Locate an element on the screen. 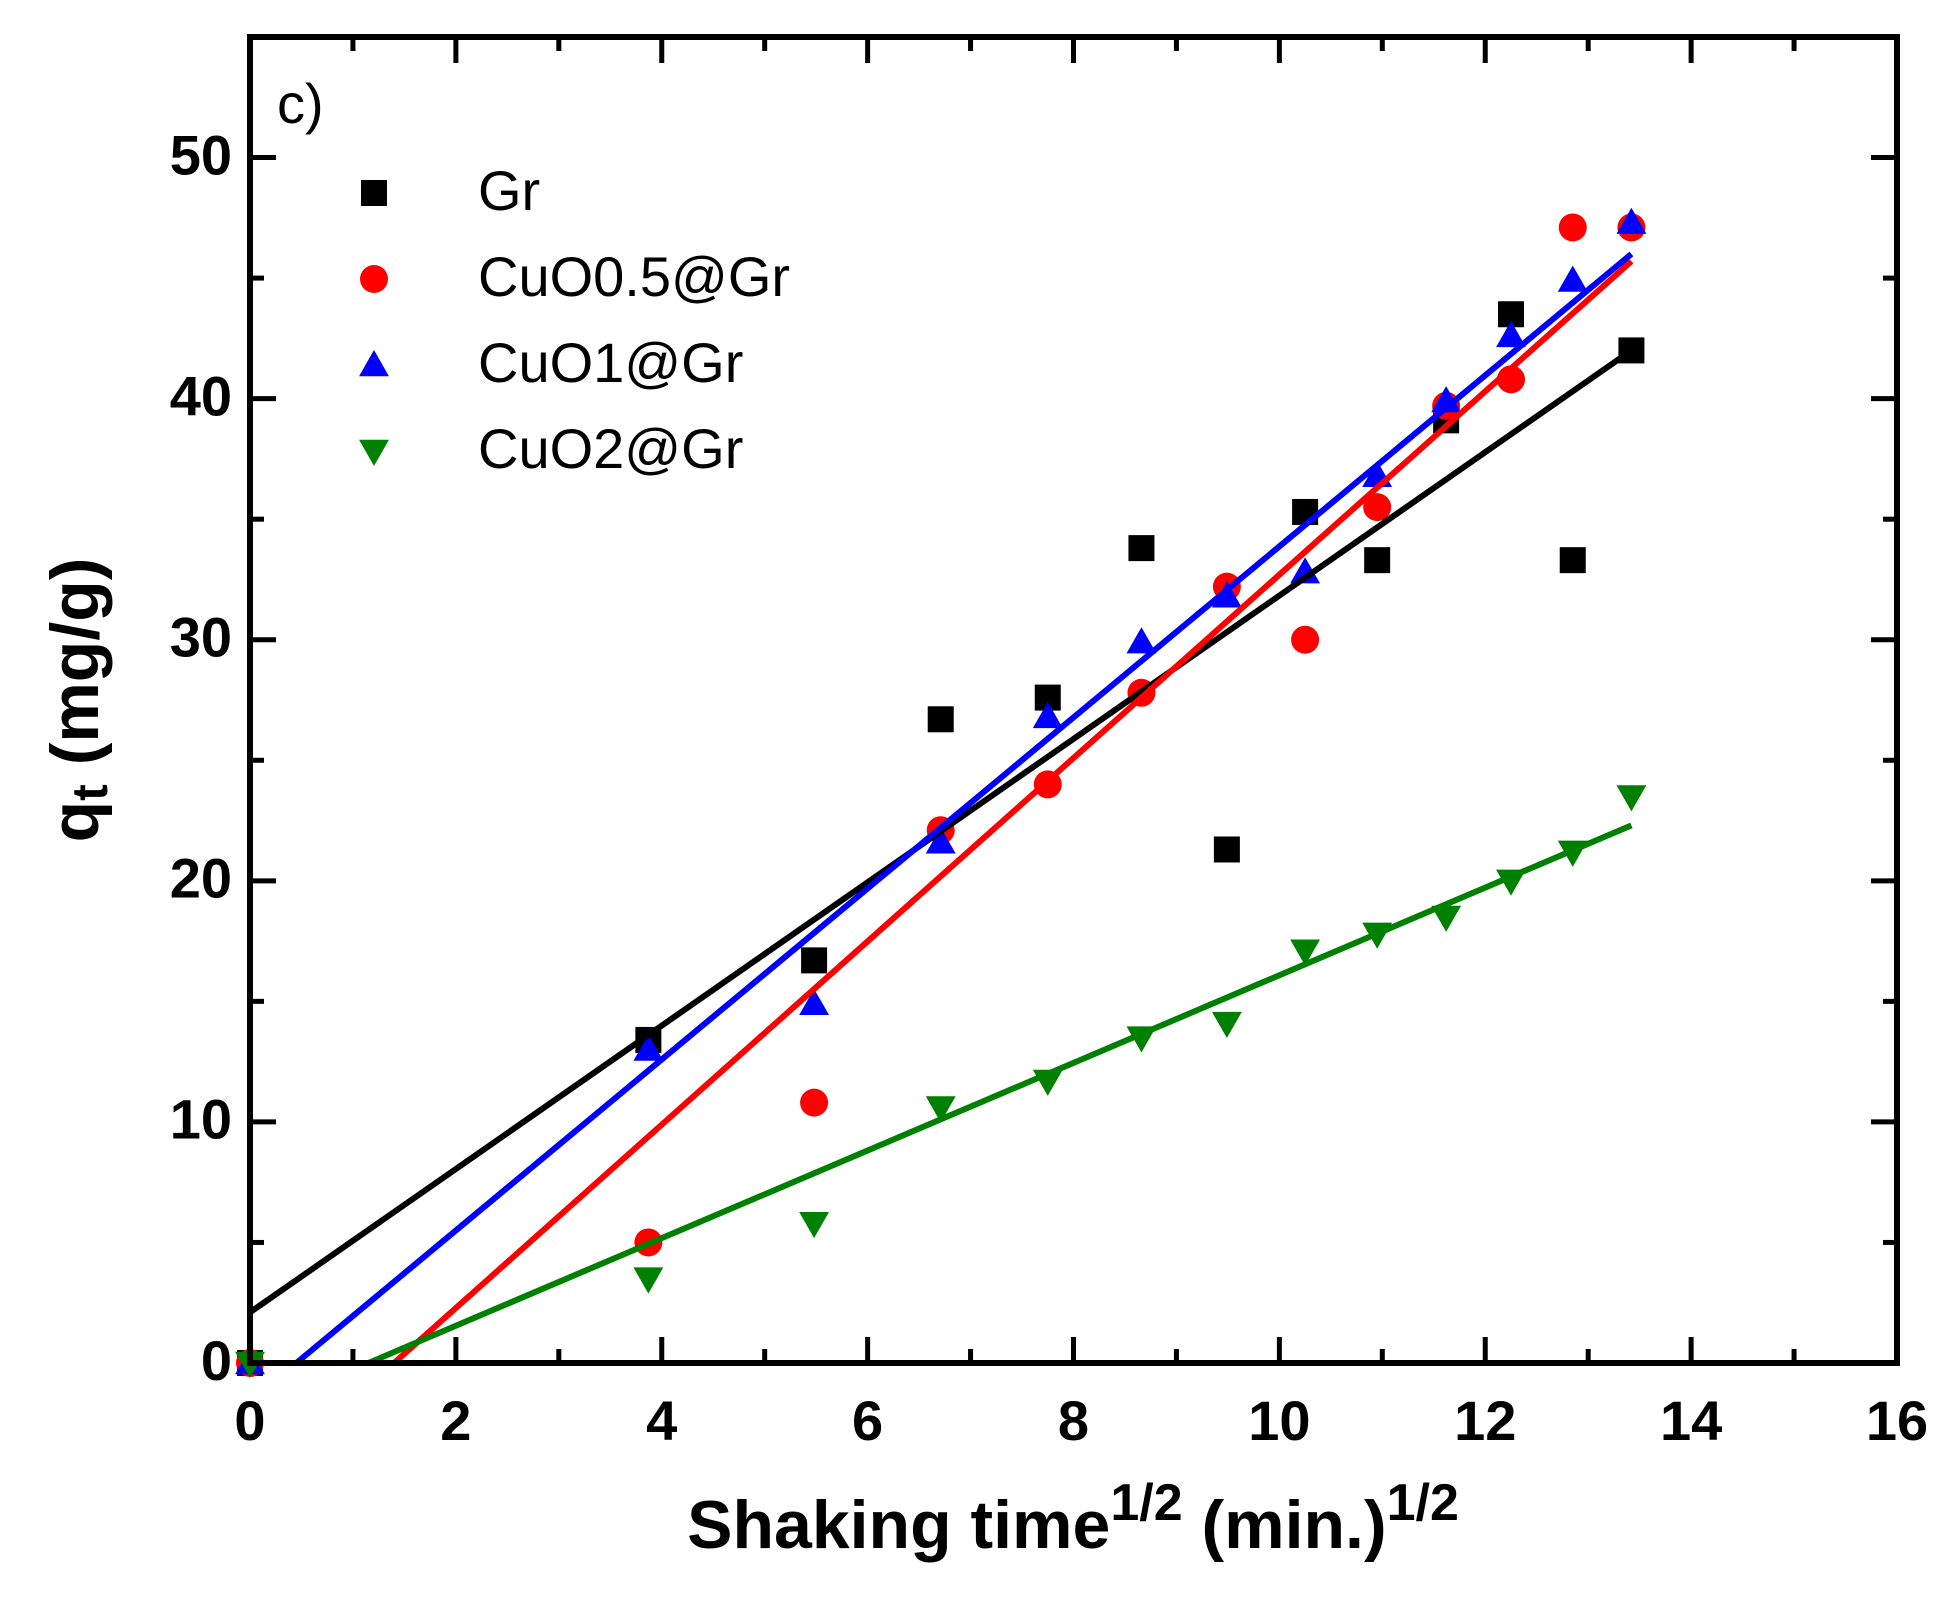  x-tick-label: 8 is located at coordinates (1073, 1420).